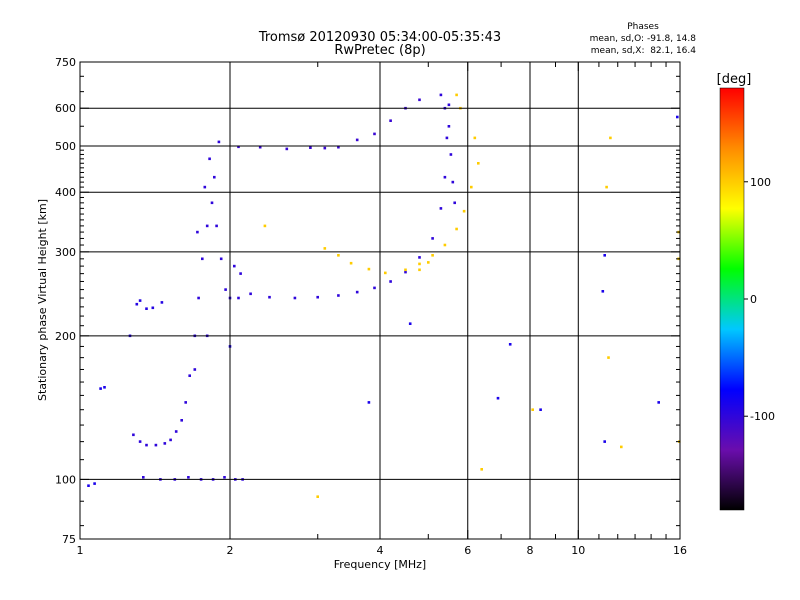  I want to click on y-tick-label: 300, so click(65, 252).